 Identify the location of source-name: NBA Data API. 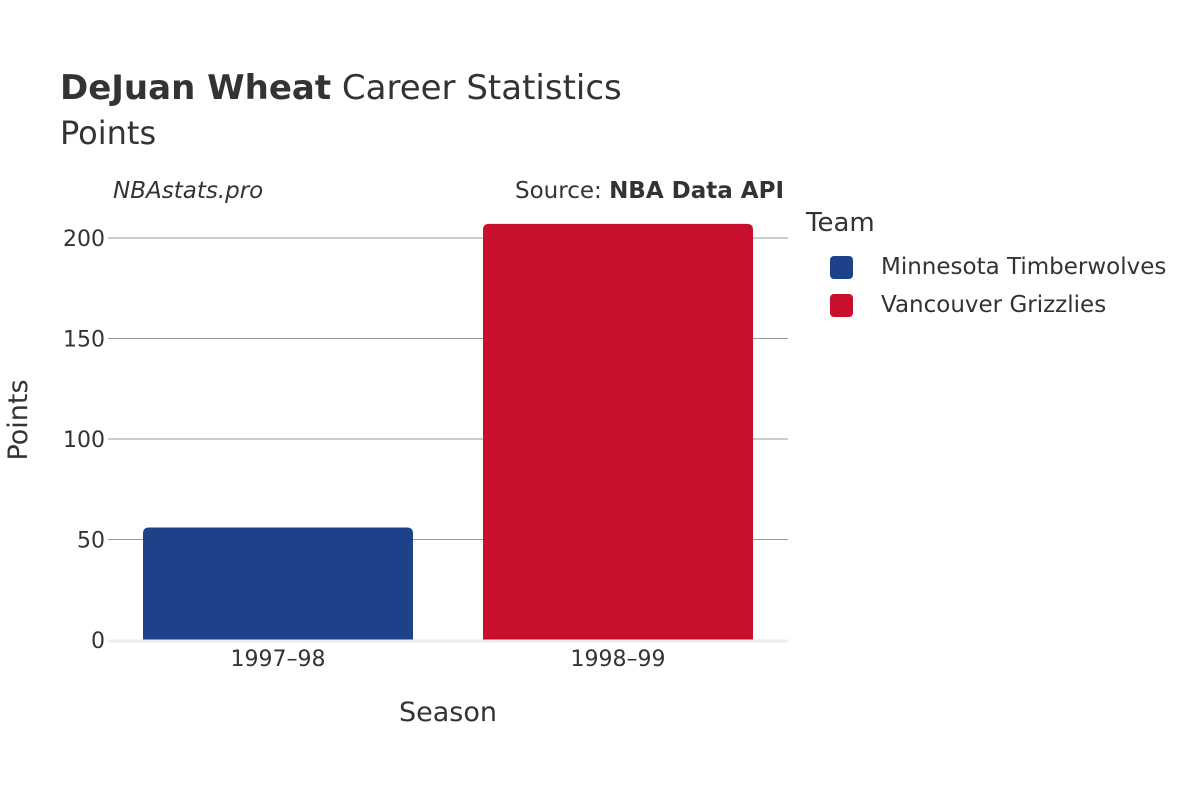
(696, 191).